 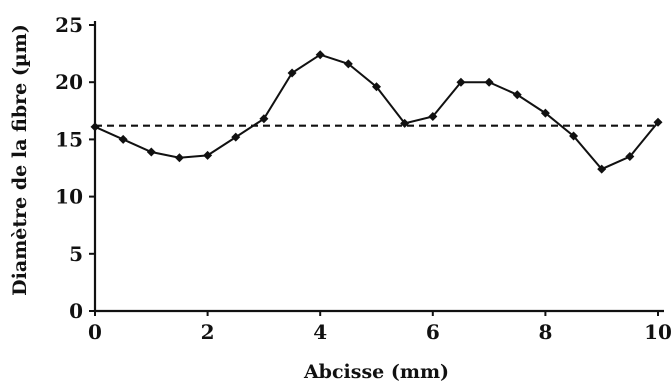 I want to click on x-axis-title: Abcisse (mm), so click(x=376, y=371).